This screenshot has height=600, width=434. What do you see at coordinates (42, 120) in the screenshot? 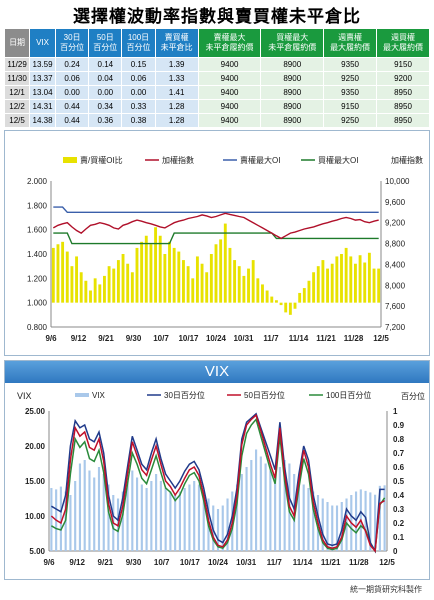
I see `table-cell: 14.38` at bounding box center [42, 120].